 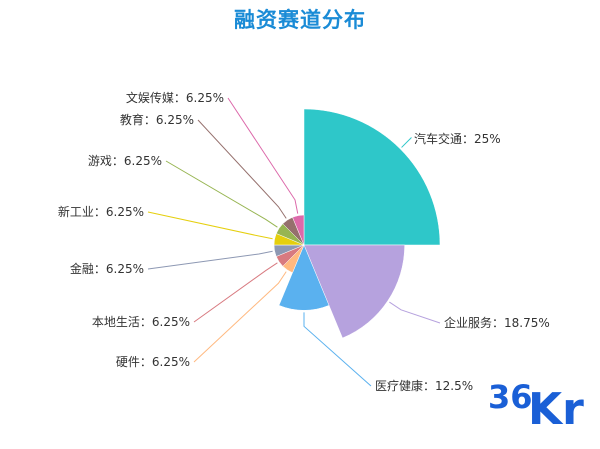 What do you see at coordinates (153, 362) in the screenshot?
I see `slice-label-3: 硬件：6.25%` at bounding box center [153, 362].